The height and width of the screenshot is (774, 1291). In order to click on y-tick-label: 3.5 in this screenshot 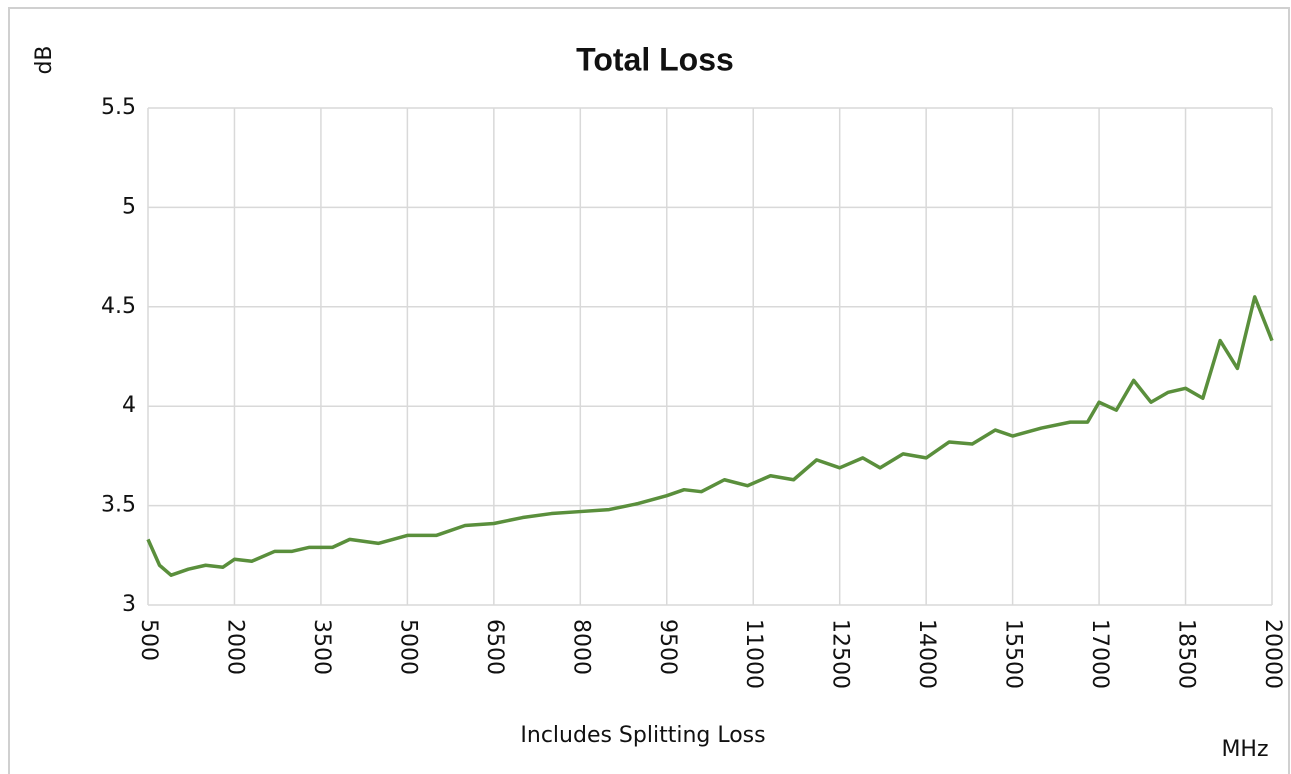, I will do `click(118, 505)`.